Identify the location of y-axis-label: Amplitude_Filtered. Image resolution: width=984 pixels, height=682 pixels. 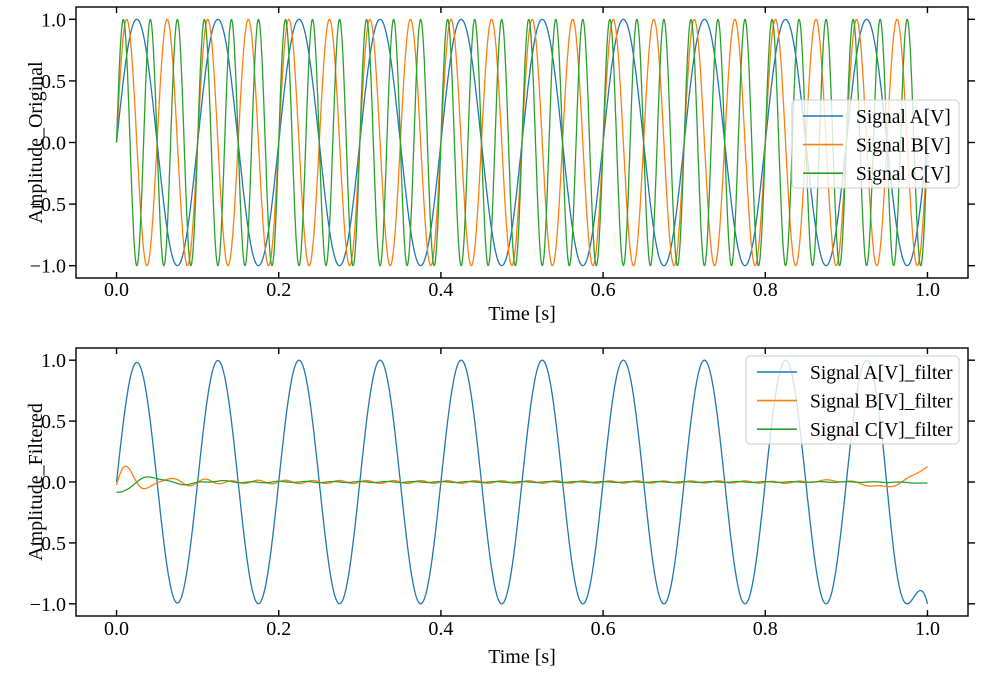
(36, 482).